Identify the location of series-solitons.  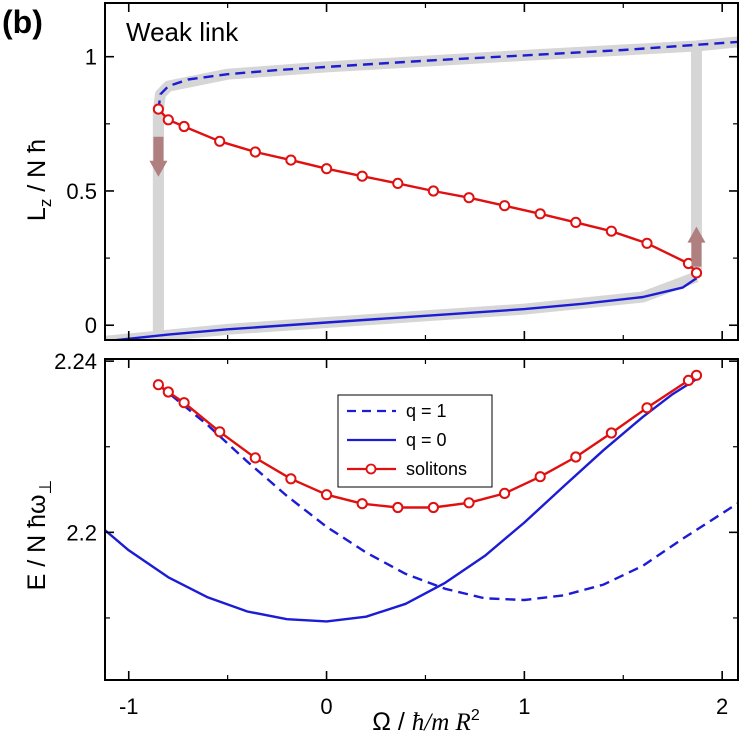
(427, 441).